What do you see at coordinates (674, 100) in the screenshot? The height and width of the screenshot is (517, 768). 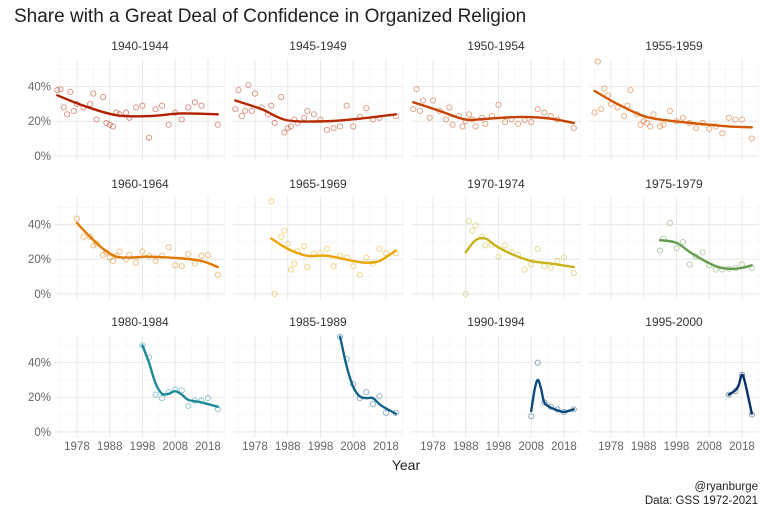 I see `panel-1955-1959: 1955-1959` at bounding box center [674, 100].